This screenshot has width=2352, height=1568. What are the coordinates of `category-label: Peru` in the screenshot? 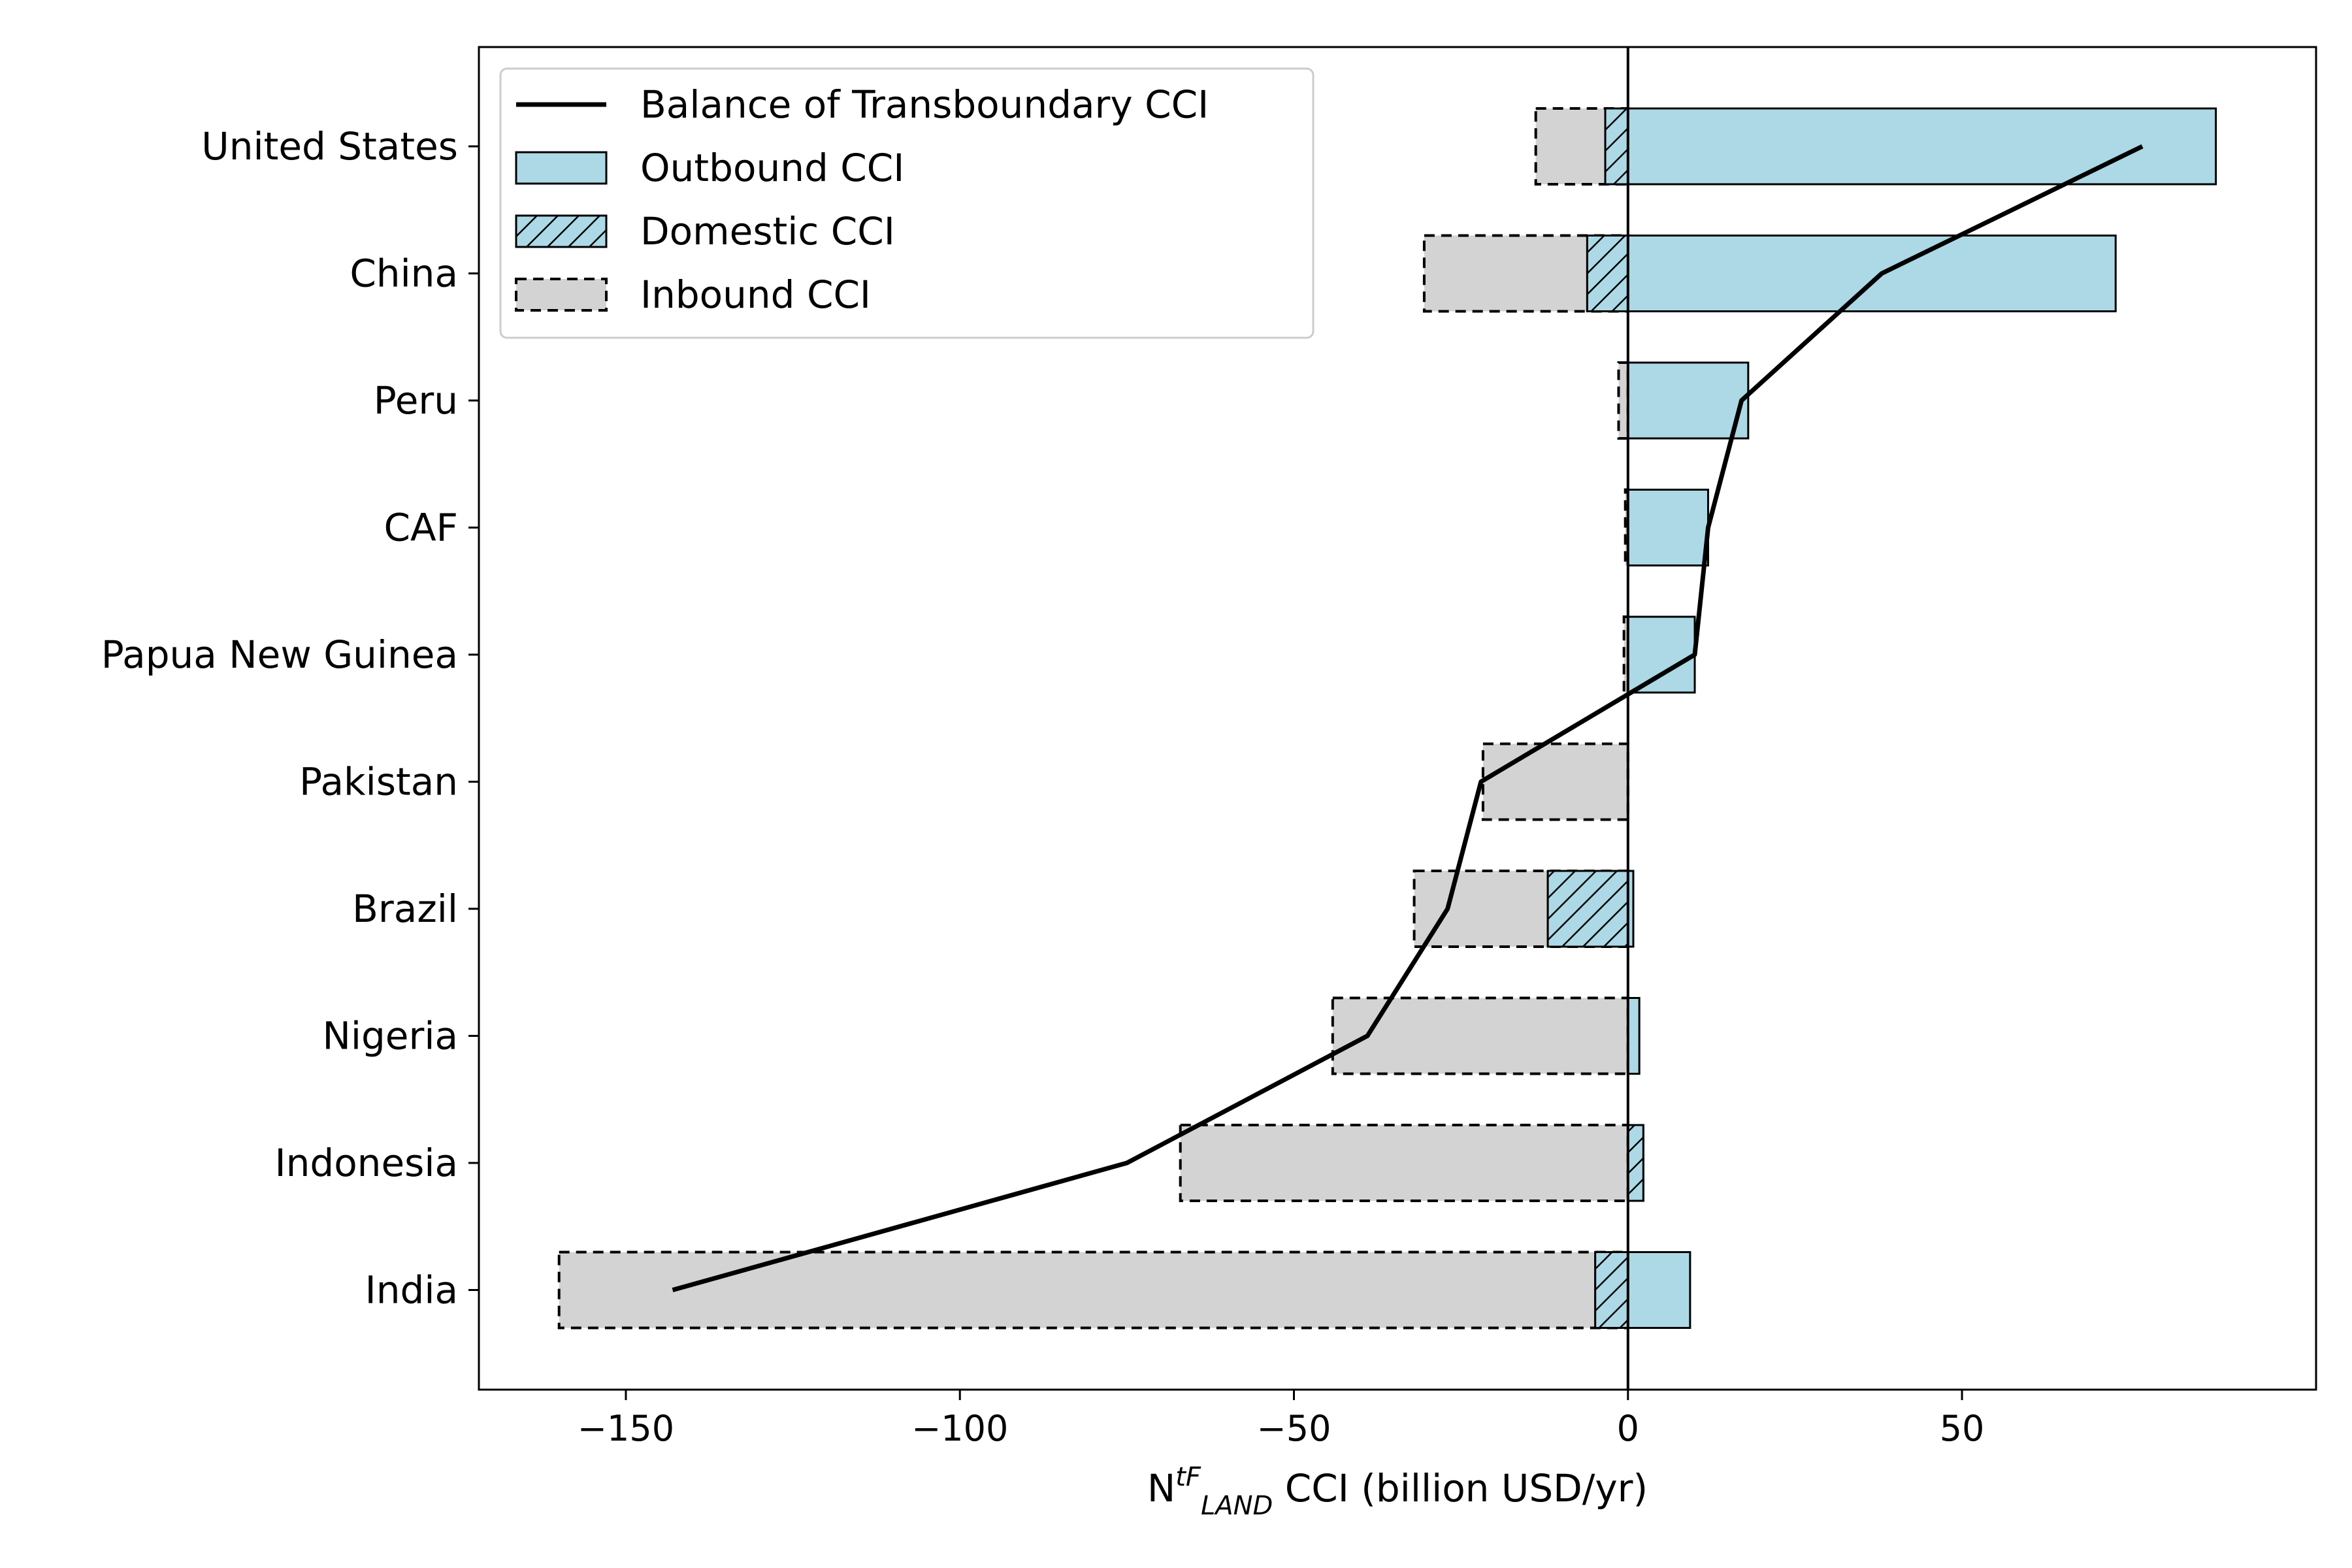 It's located at (416, 400).